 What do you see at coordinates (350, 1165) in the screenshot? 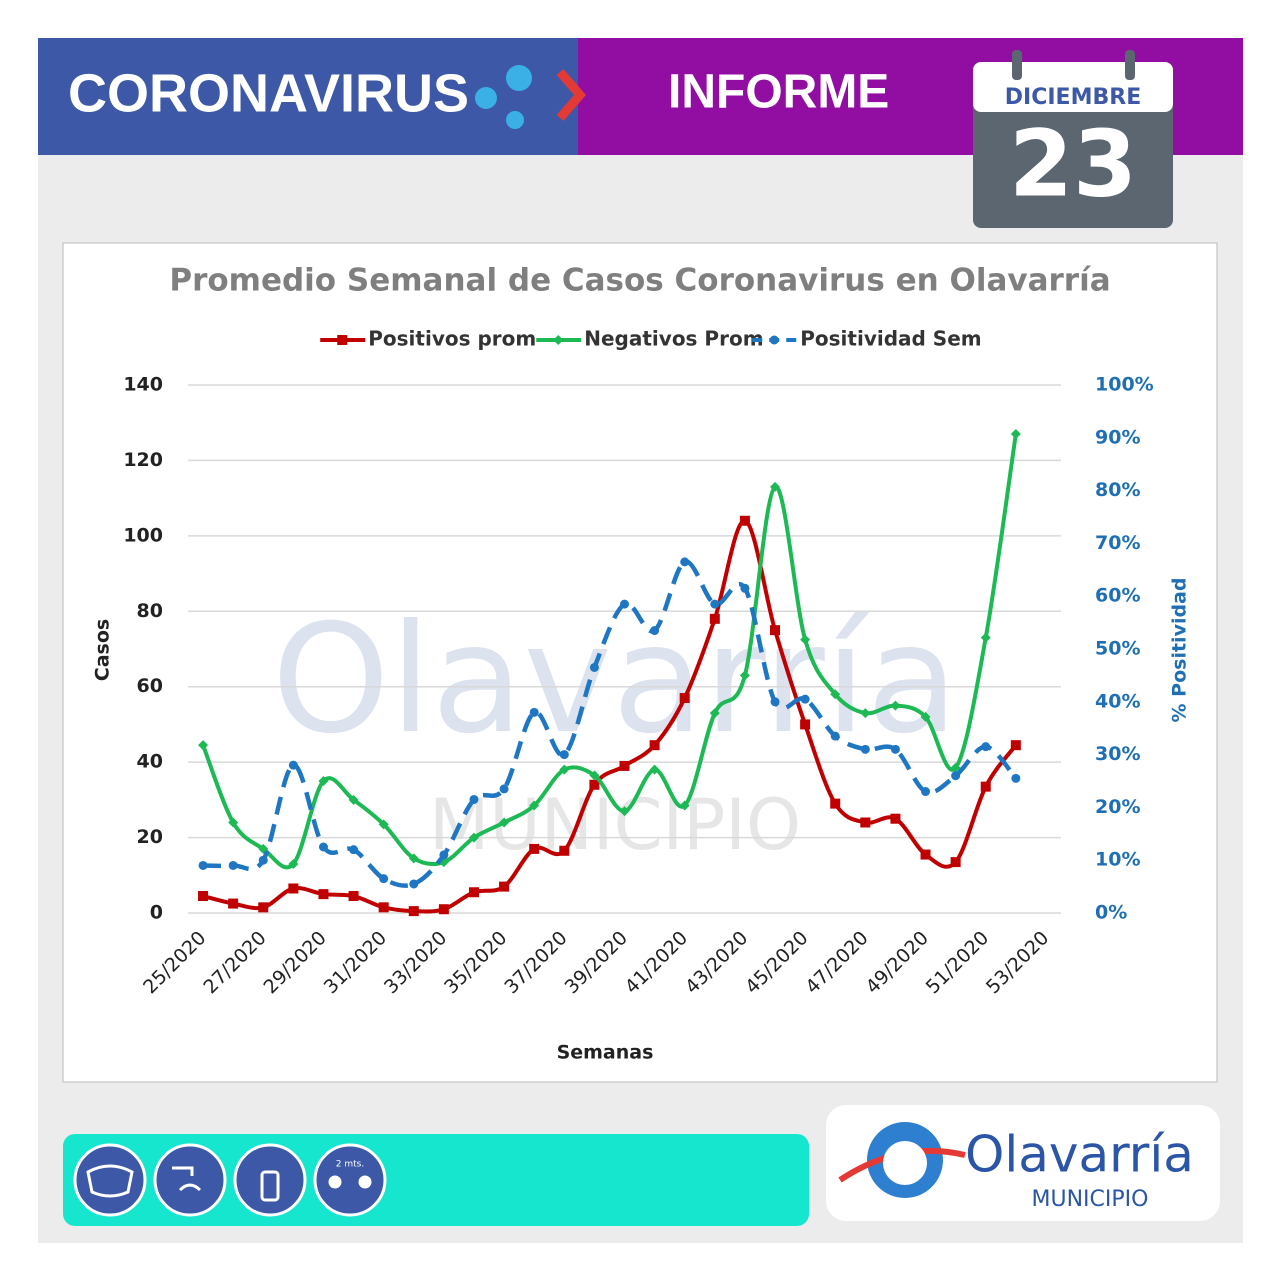
I see `icon-label: 2 mts.` at bounding box center [350, 1165].